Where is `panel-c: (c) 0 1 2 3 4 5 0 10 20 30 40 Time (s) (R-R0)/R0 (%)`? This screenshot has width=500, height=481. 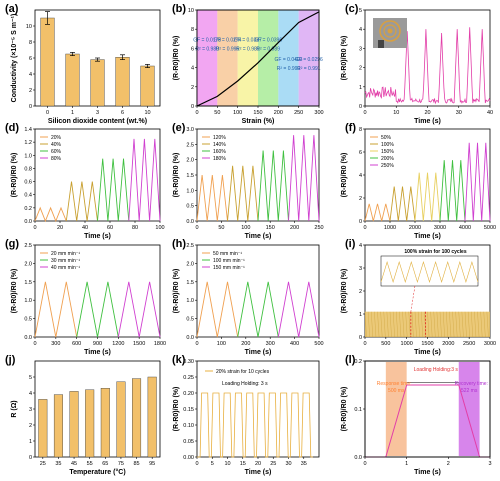 panel-c: (c) 0 1 2 3 4 5 0 10 20 30 40 Time (s) (R-R0)/R0 (%) is located at coordinates (417, 64).